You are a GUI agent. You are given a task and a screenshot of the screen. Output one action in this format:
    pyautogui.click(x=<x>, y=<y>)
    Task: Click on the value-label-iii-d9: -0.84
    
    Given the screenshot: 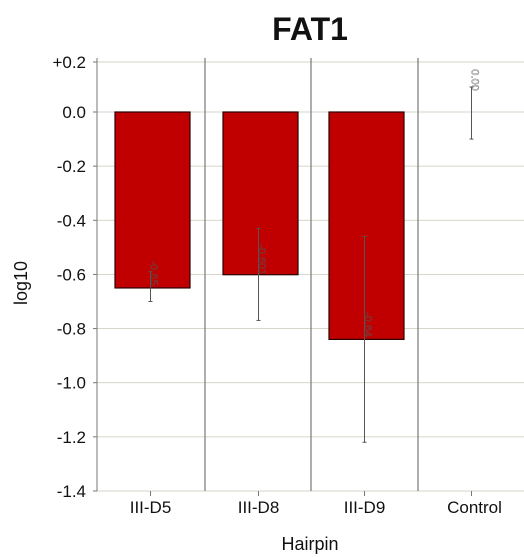 What is the action you would take?
    pyautogui.click(x=368, y=324)
    